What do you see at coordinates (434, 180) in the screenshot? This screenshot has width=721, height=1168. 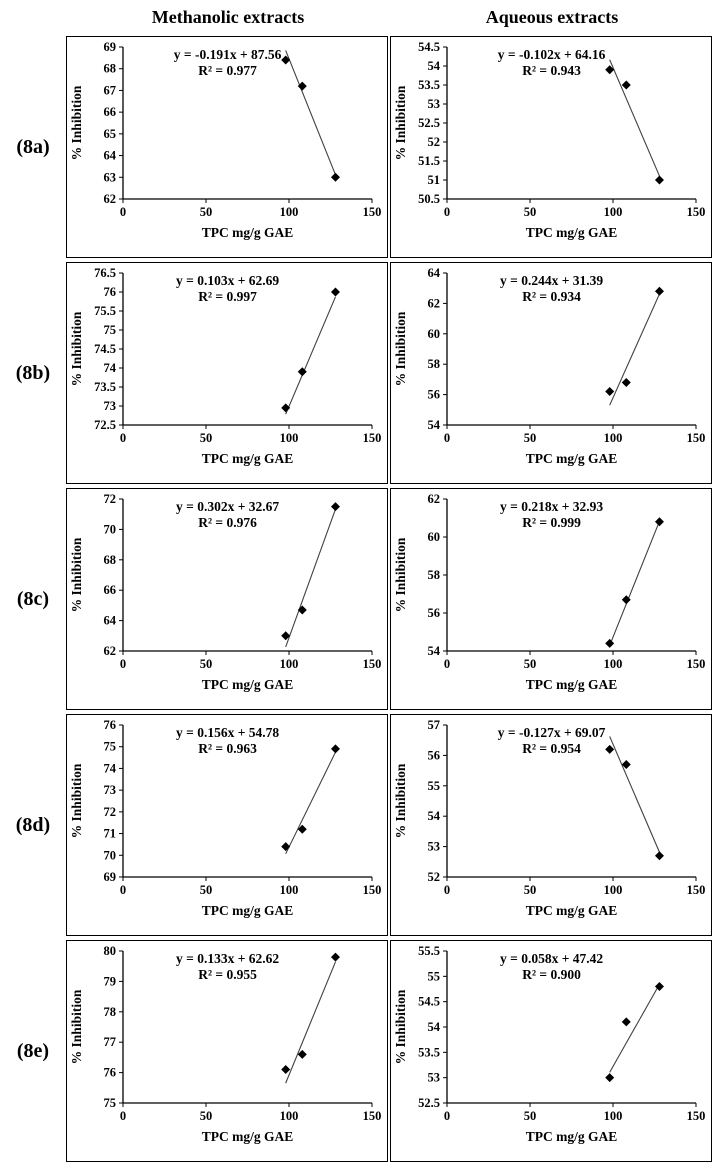 I see `y-tick-label: 51` at bounding box center [434, 180].